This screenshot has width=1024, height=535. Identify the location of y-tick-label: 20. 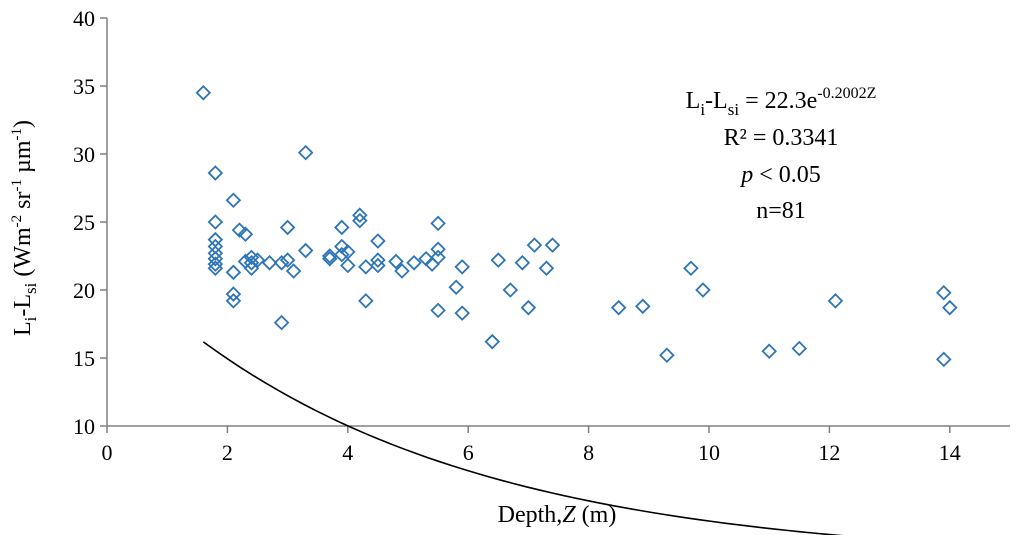
(84, 290).